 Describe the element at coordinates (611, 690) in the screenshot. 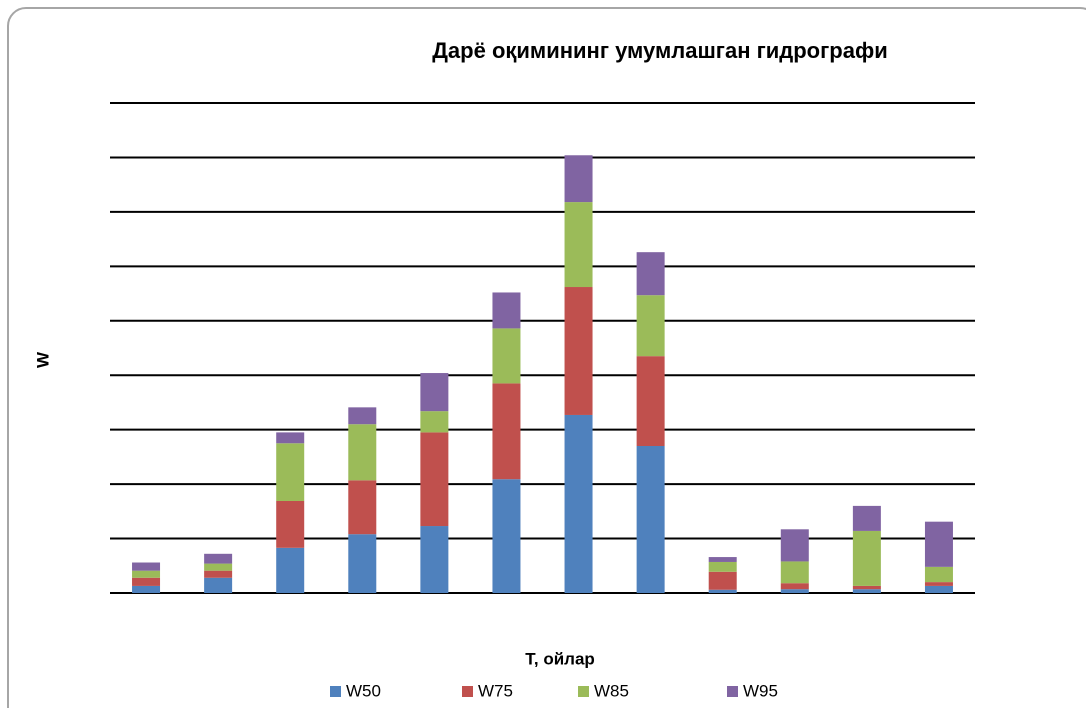

I see `legend-label: W85` at that location.